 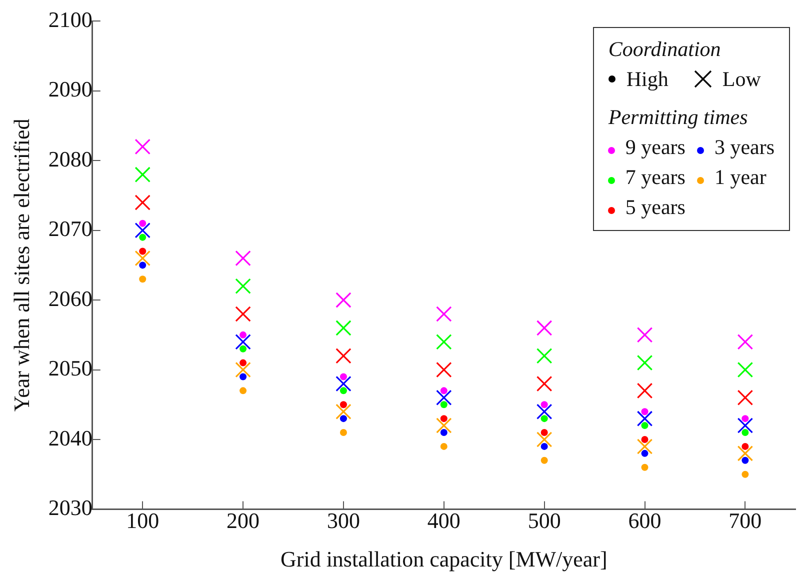 I want to click on y-tick-label: 2090, so click(x=70, y=89).